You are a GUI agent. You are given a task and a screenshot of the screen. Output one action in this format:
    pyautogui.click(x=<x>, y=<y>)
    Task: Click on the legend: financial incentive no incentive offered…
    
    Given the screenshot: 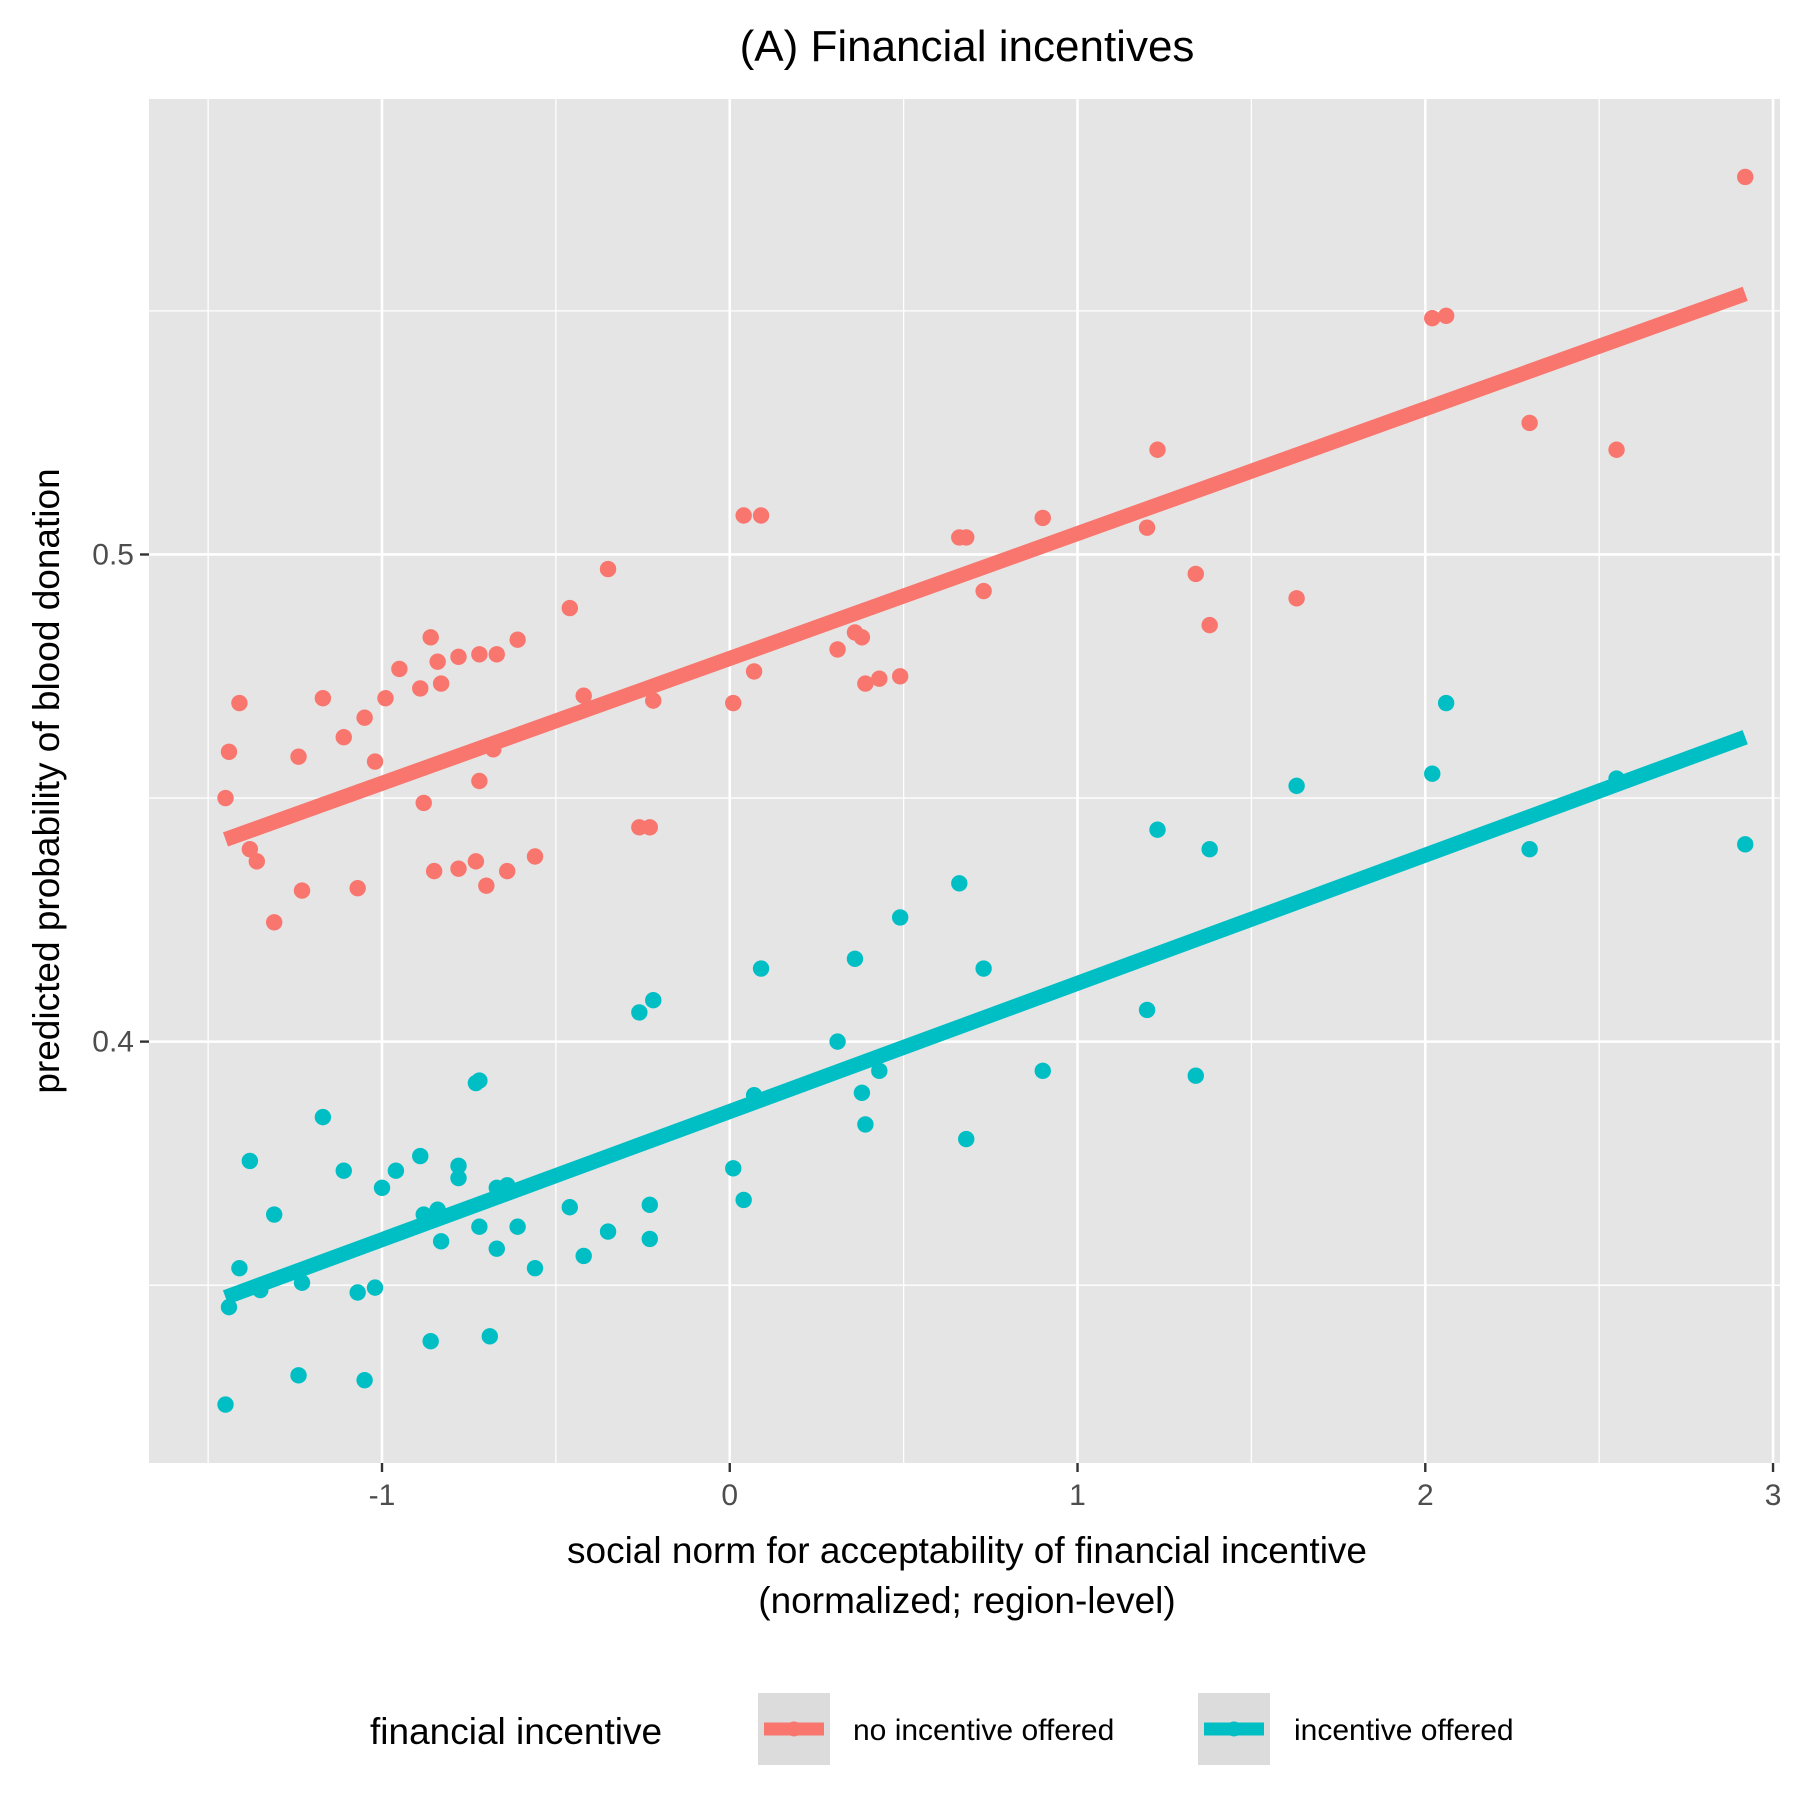 What is the action you would take?
    pyautogui.click(x=942, y=1729)
    